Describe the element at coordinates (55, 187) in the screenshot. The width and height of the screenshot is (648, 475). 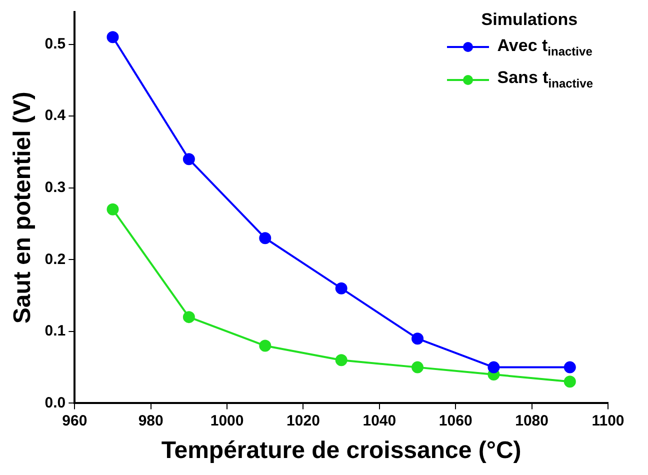
I see `y-tick-label: 0.3` at that location.